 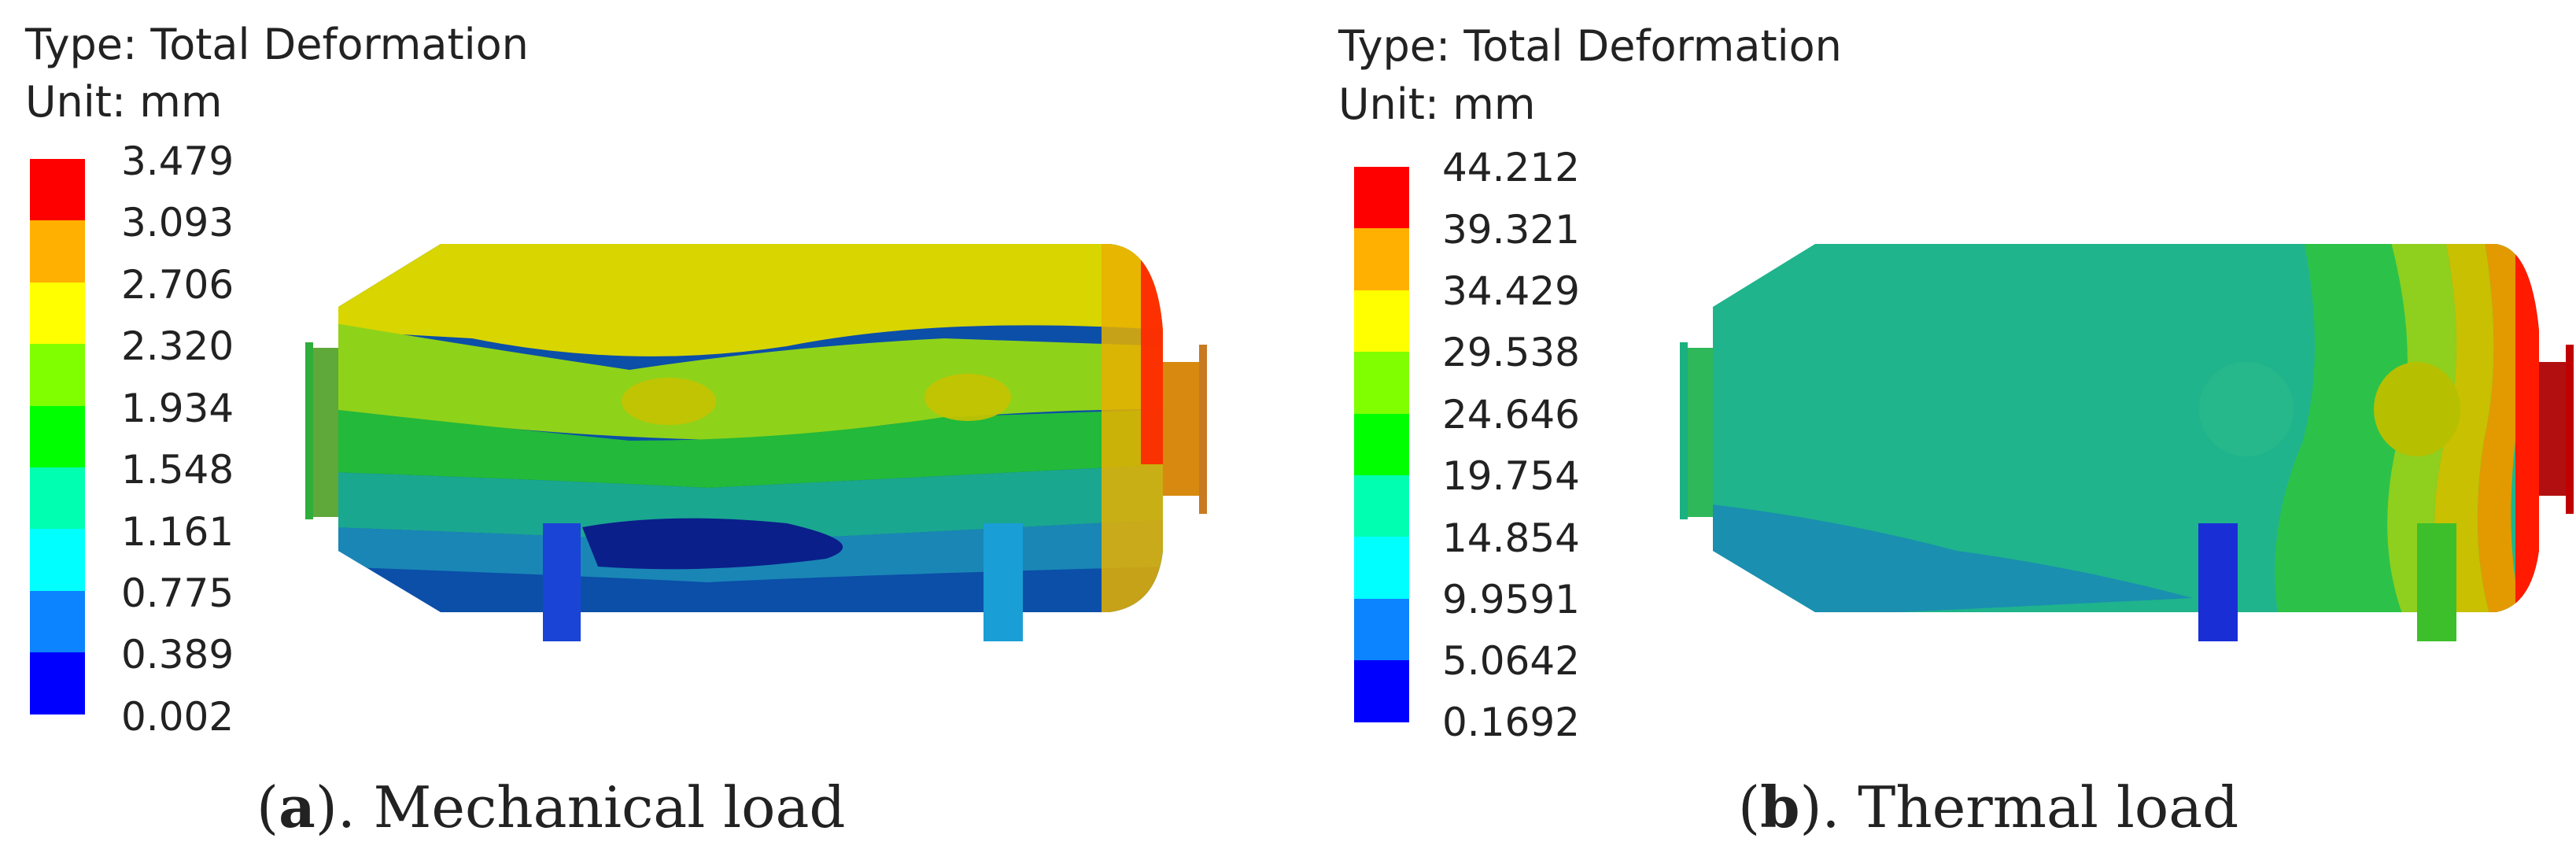 I want to click on legend-value: 39.321, so click(x=1511, y=230).